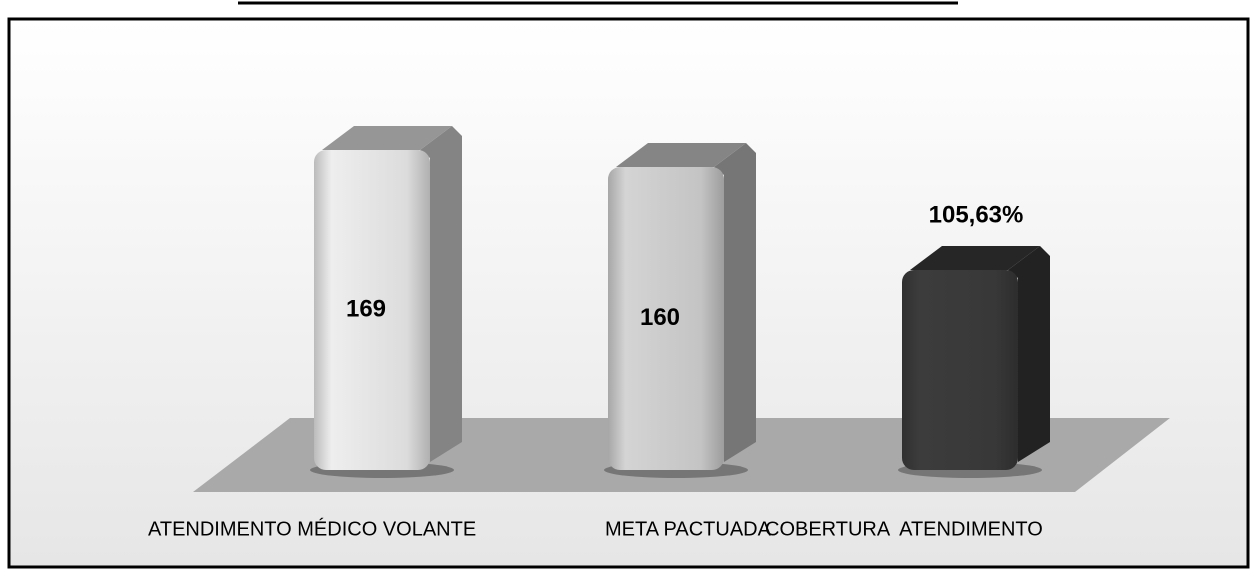 This screenshot has width=1256, height=572. Describe the element at coordinates (312, 528) in the screenshot. I see `x-tick-label: ATENDIMENTO MÉDICO VOLANTE` at that location.